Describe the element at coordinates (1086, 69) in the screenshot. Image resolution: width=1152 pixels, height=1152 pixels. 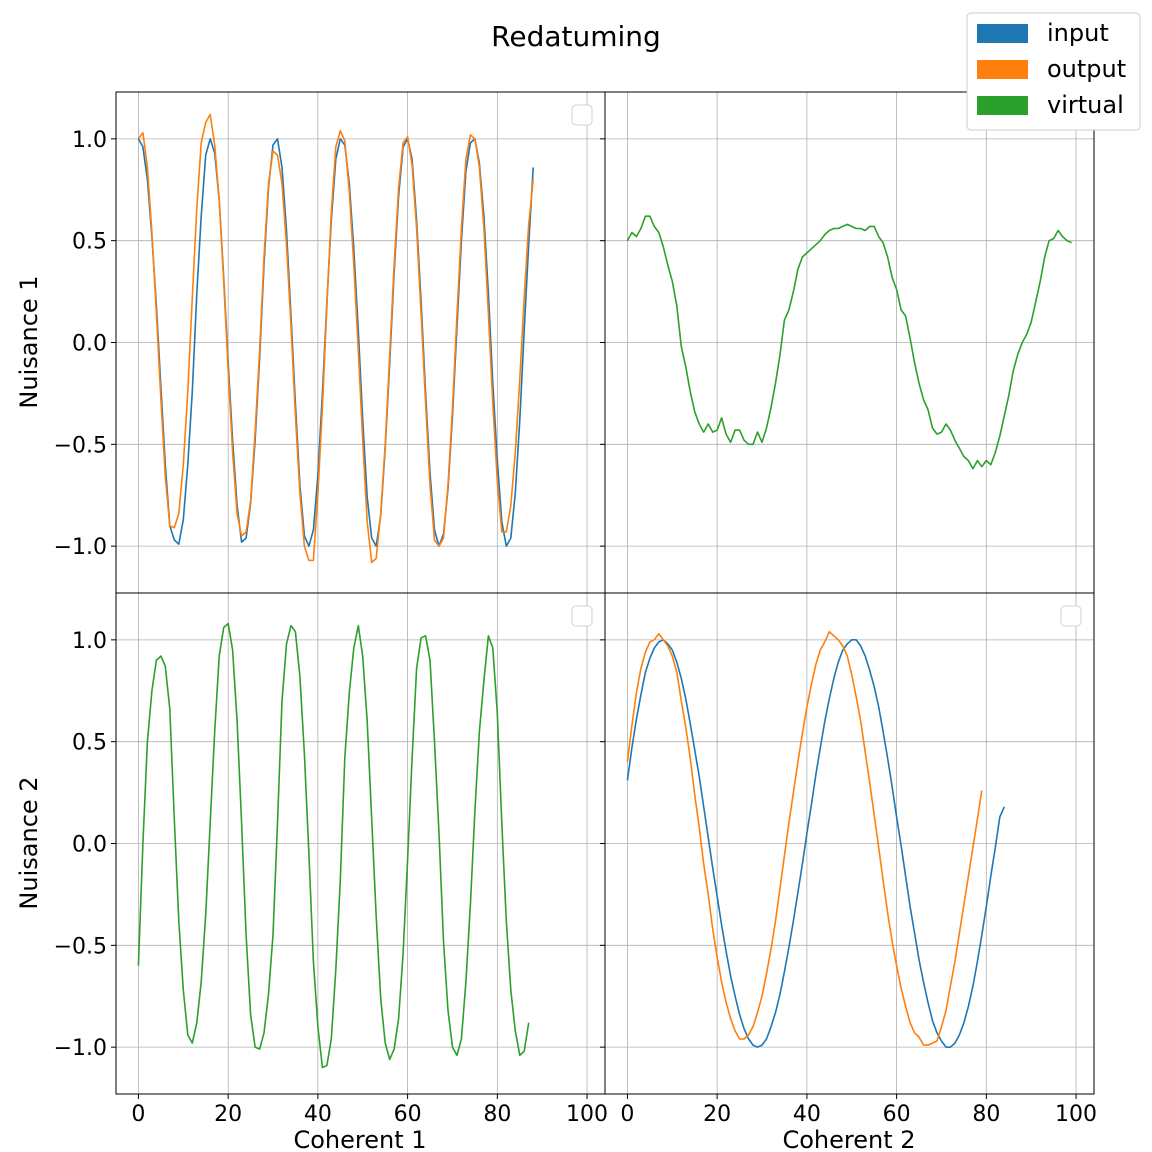
I see `legend-label-output: output` at that location.